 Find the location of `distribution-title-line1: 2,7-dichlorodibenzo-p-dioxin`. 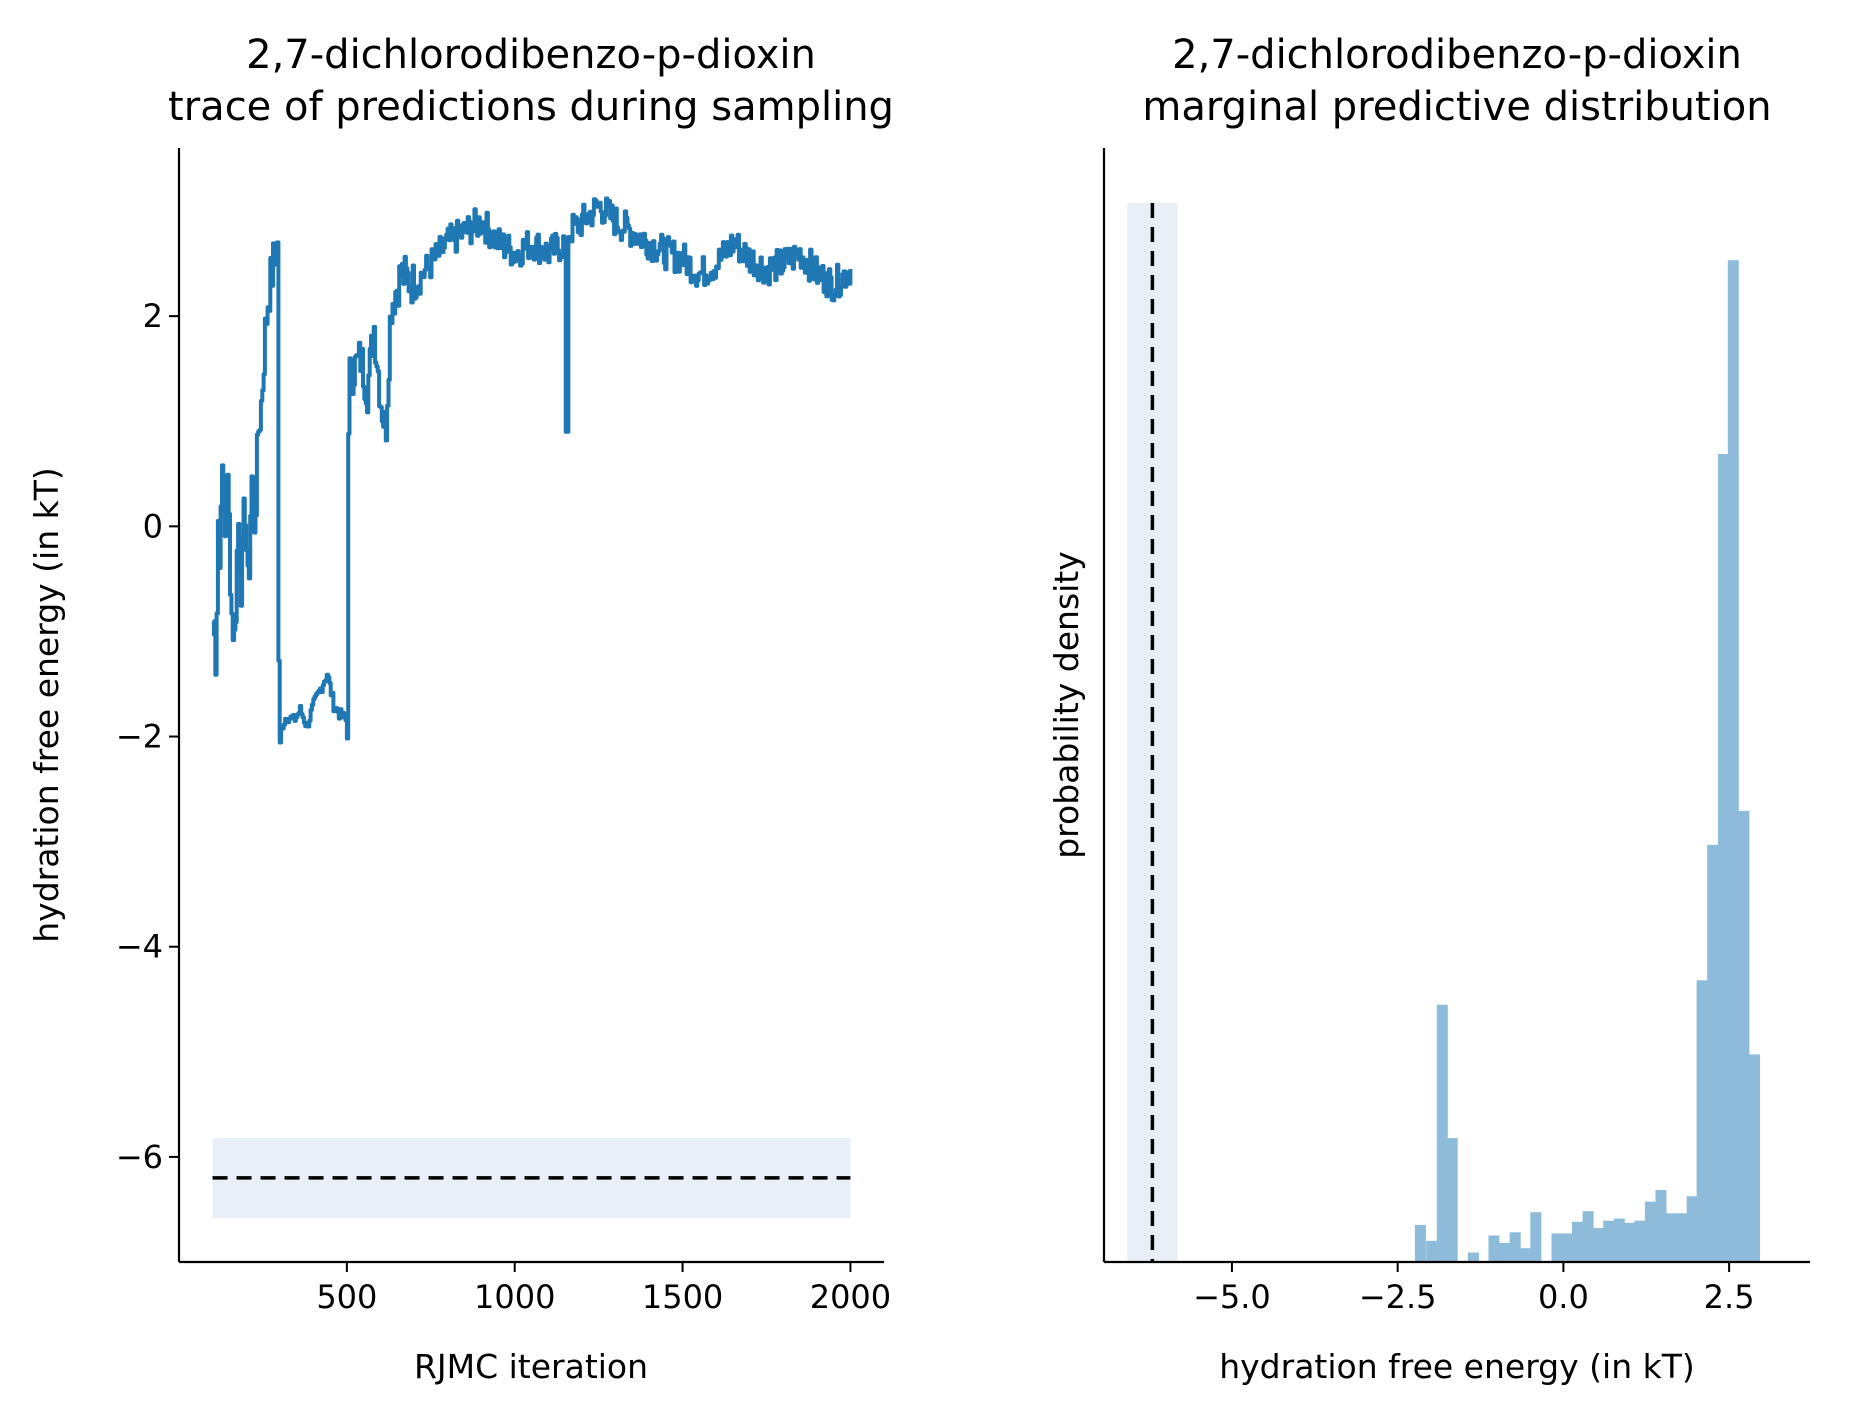

distribution-title-line1: 2,7-dichlorodibenzo-p-dioxin is located at coordinates (1457, 55).